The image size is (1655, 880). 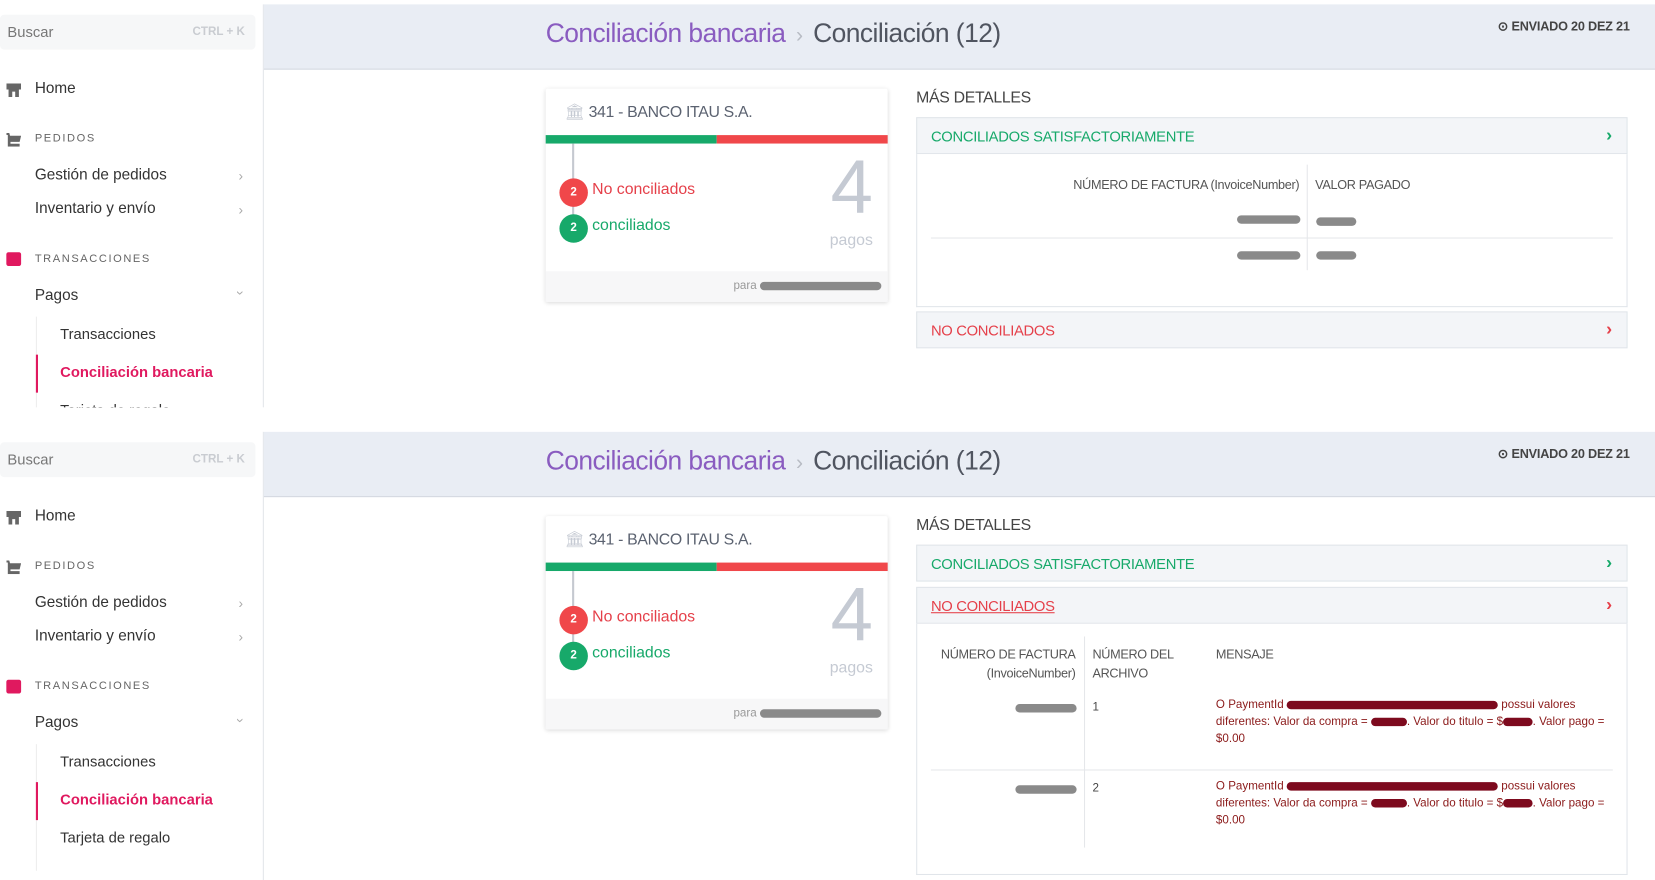 What do you see at coordinates (1503, 26) in the screenshot?
I see `clock-icon: ⊙` at bounding box center [1503, 26].